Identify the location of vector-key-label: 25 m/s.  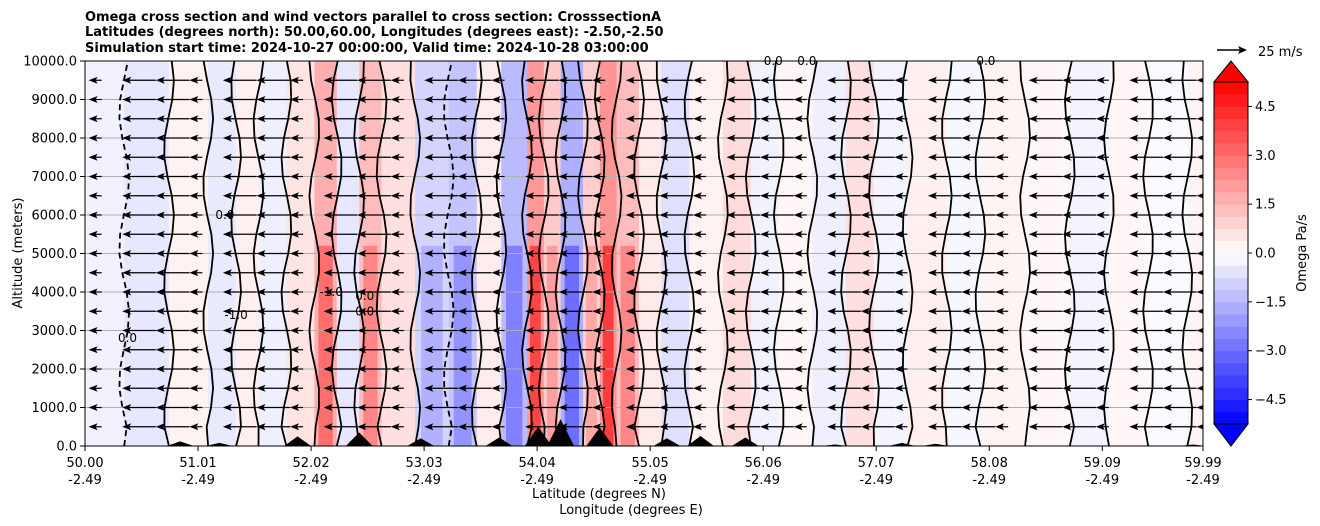
(1280, 52).